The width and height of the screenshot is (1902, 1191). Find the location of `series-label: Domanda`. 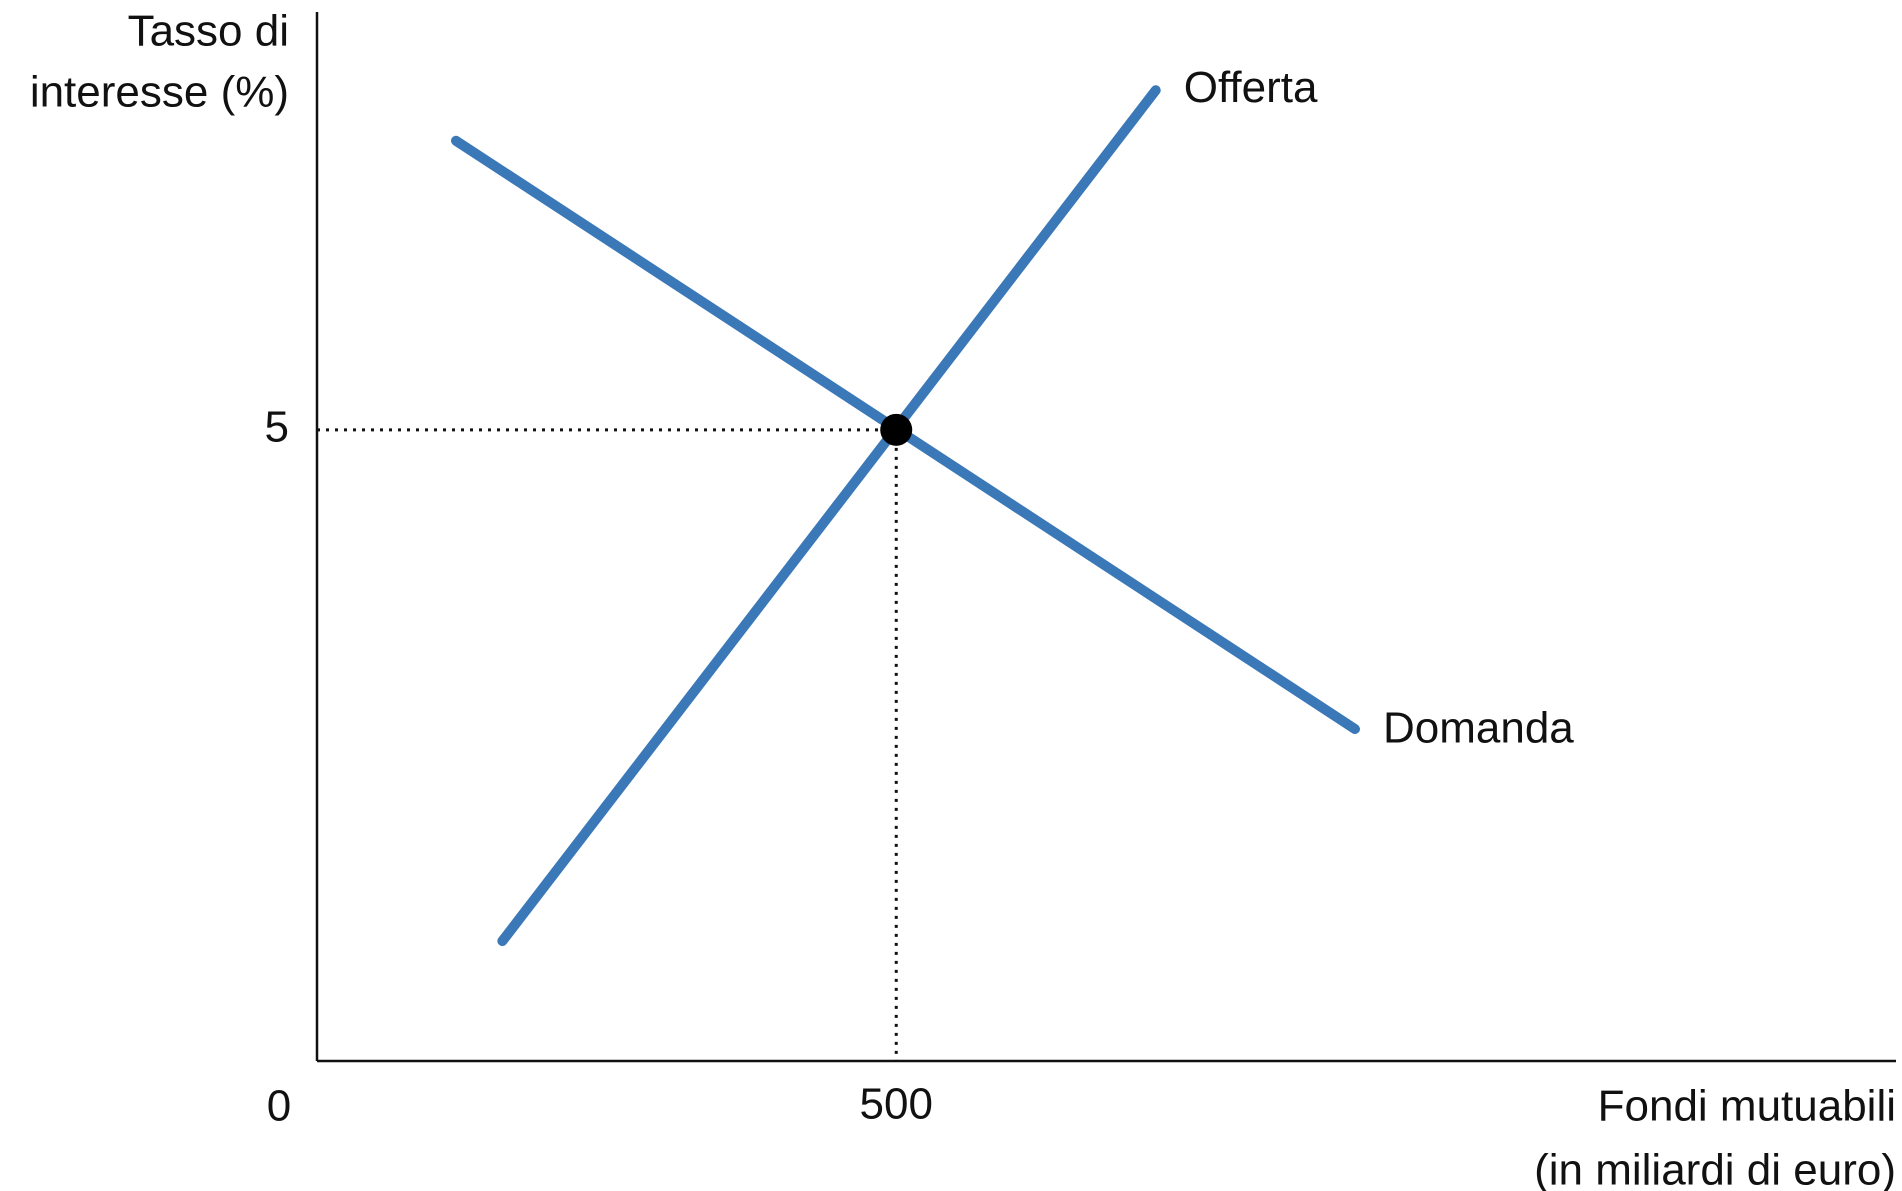

series-label: Domanda is located at coordinates (1478, 728).